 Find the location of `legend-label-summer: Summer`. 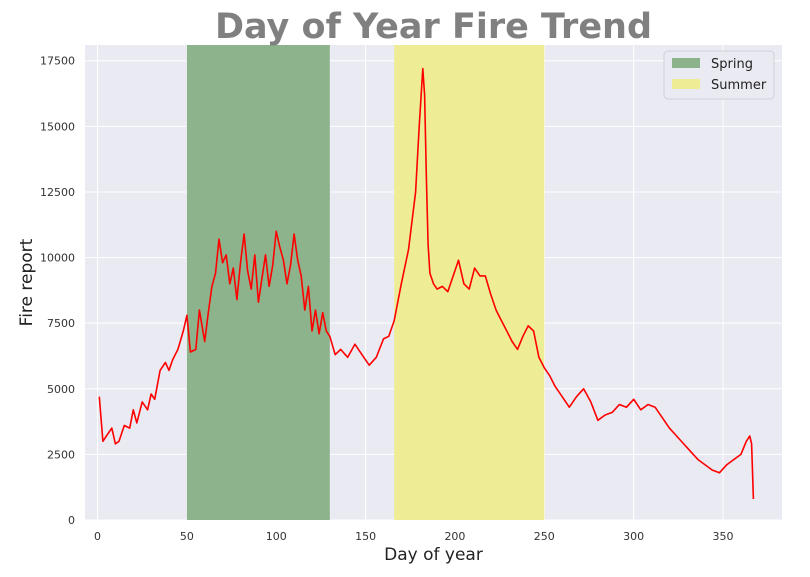

legend-label-summer: Summer is located at coordinates (739, 85).